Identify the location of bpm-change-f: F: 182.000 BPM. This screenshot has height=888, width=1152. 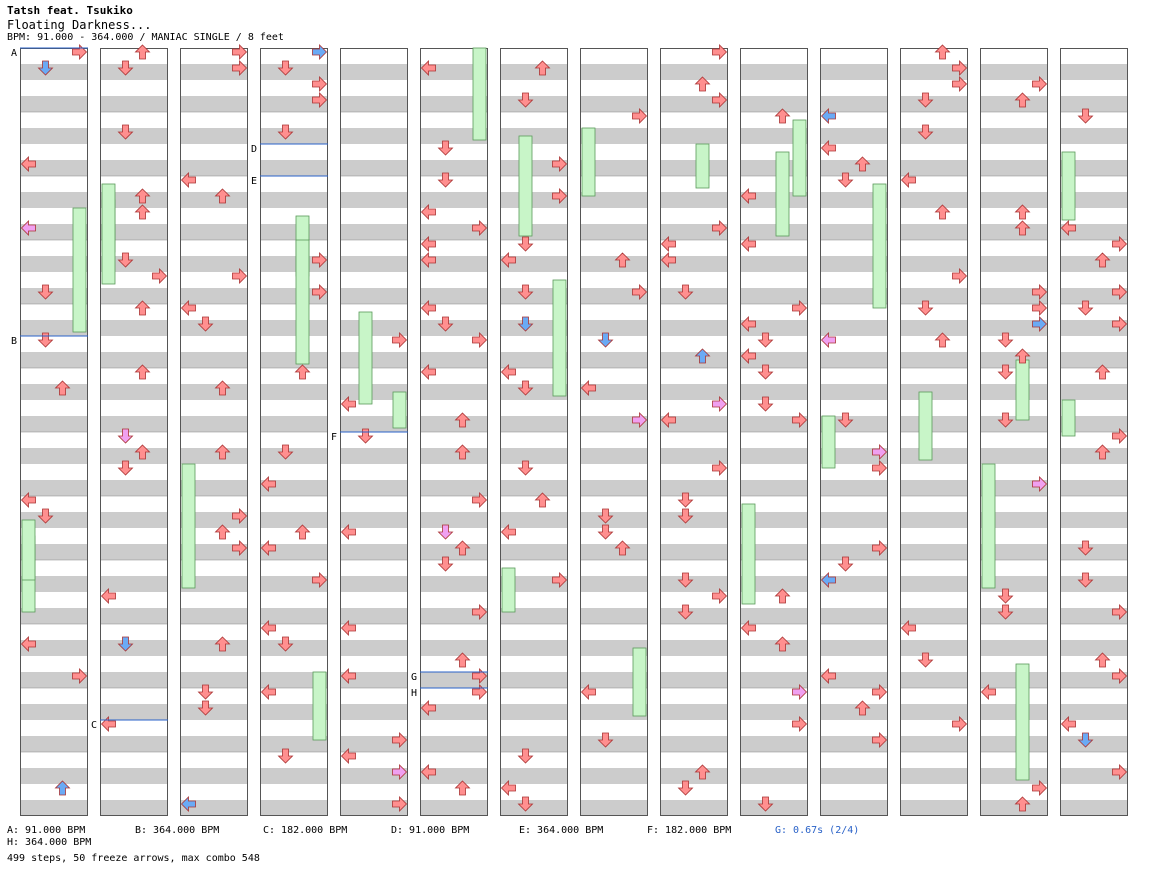
(689, 830).